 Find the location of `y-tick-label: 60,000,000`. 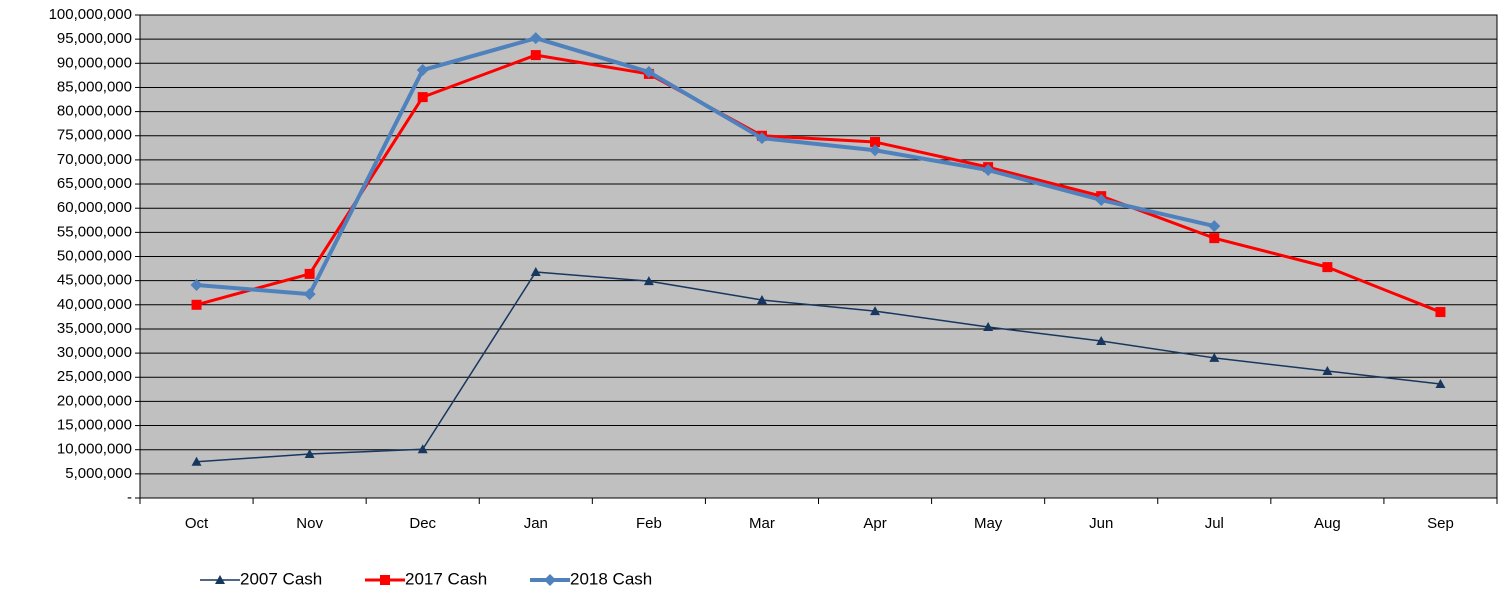

y-tick-label: 60,000,000 is located at coordinates (94, 207).